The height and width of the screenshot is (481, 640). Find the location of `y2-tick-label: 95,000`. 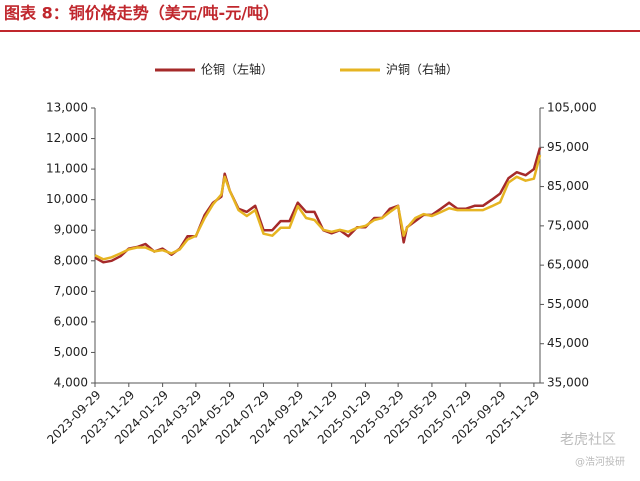

y2-tick-label: 95,000 is located at coordinates (568, 147).